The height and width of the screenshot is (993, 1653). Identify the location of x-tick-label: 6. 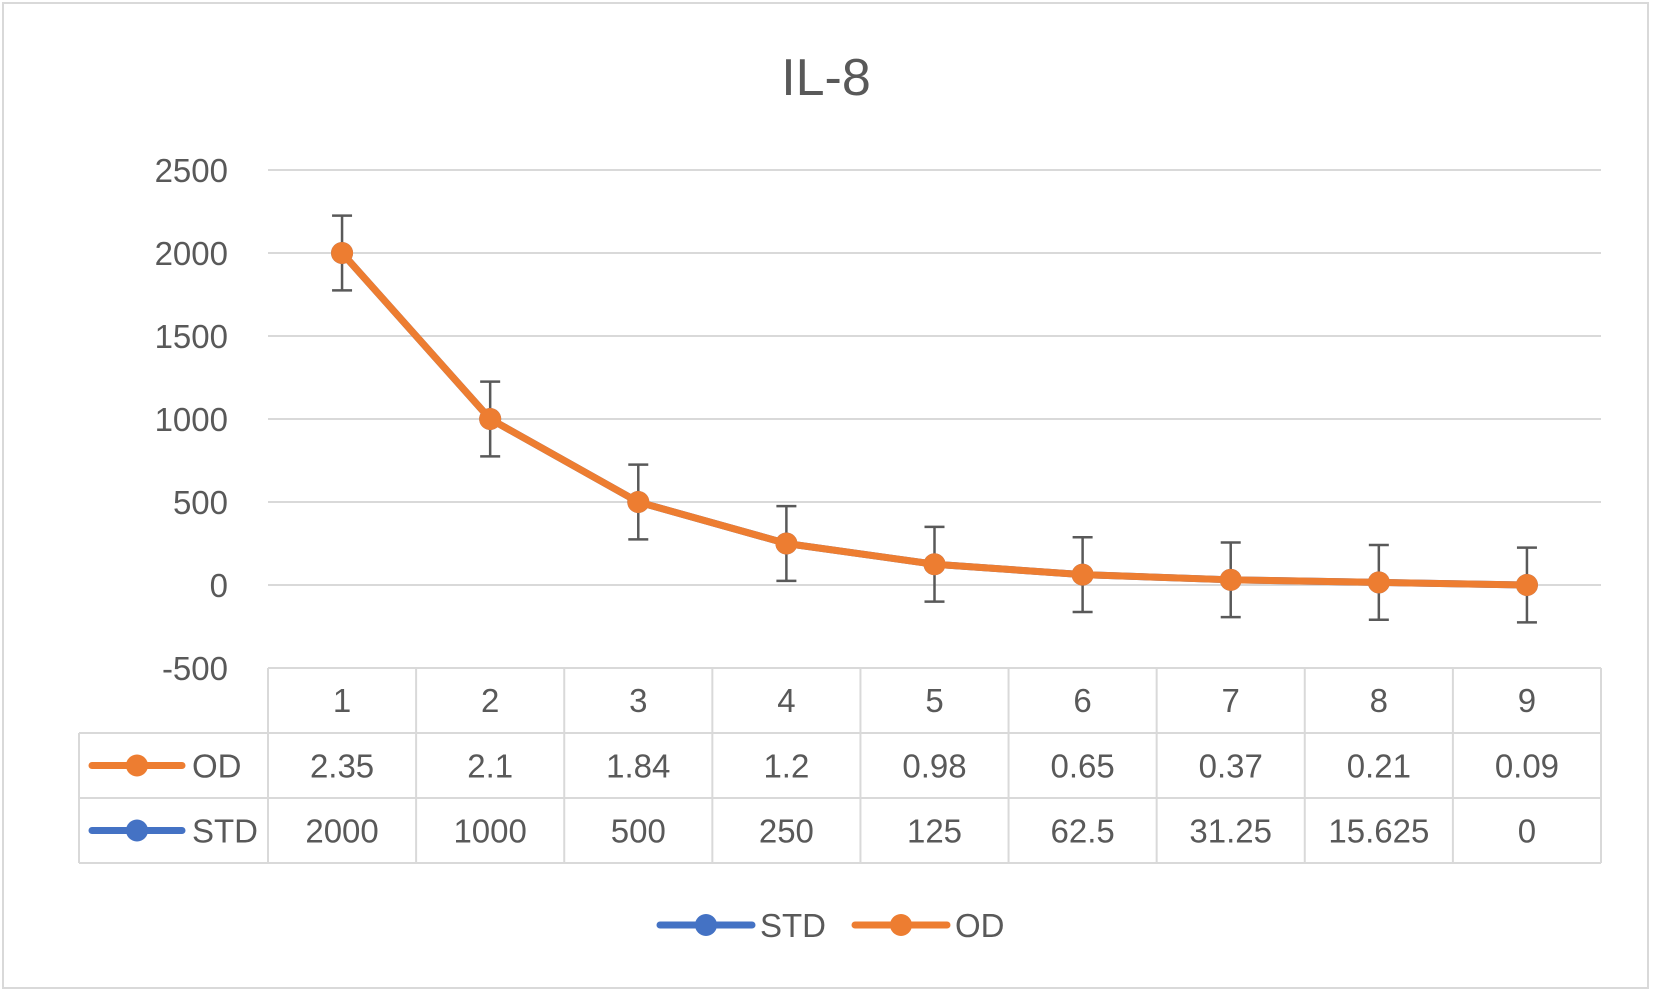
(1082, 700).